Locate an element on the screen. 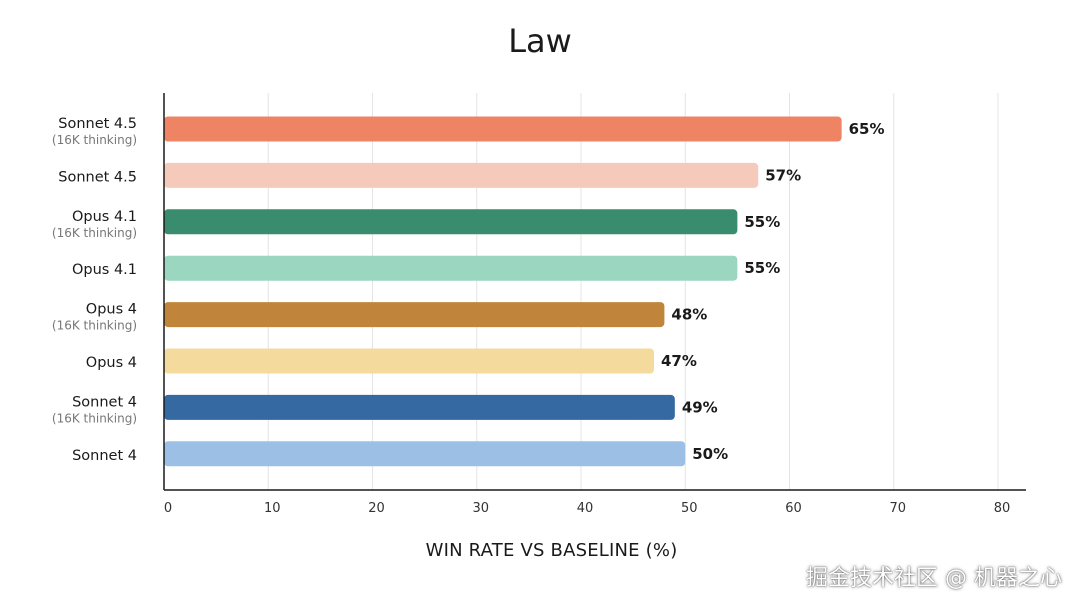 This screenshot has width=1080, height=608. category-label-5: Opus 4 is located at coordinates (111, 310).